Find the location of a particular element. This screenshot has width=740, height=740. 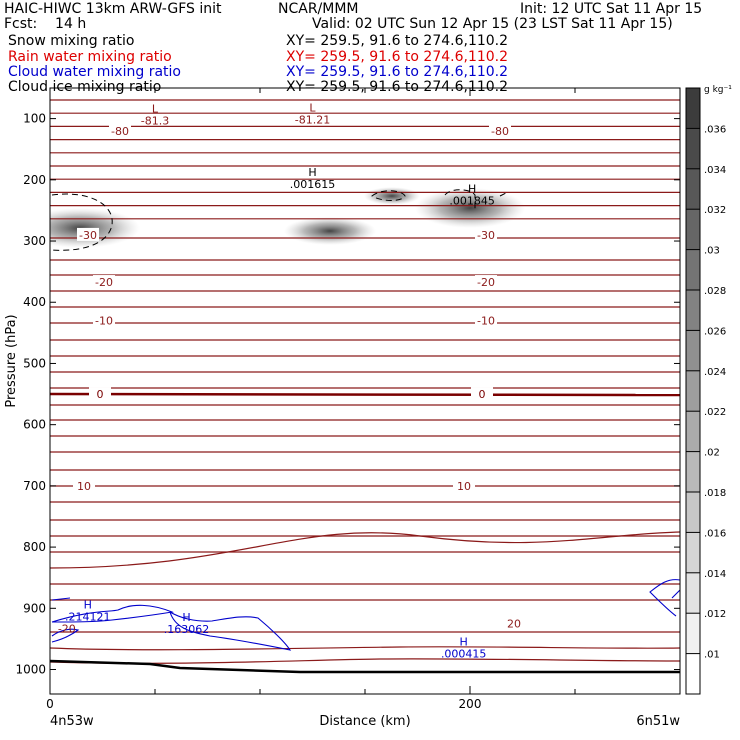

extremum-value-label: .214121 is located at coordinates (88, 617).